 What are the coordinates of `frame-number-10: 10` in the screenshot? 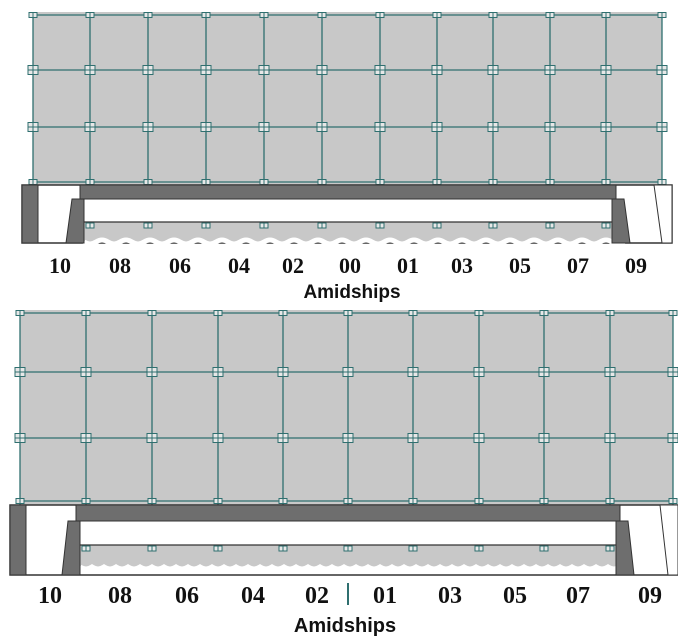 It's located at (60, 265).